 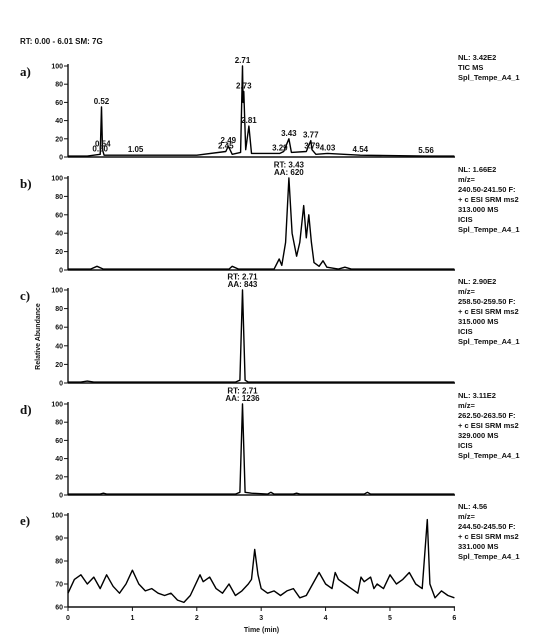 What do you see at coordinates (470, 67) in the screenshot?
I see `trace-info-line: TIC MS` at bounding box center [470, 67].